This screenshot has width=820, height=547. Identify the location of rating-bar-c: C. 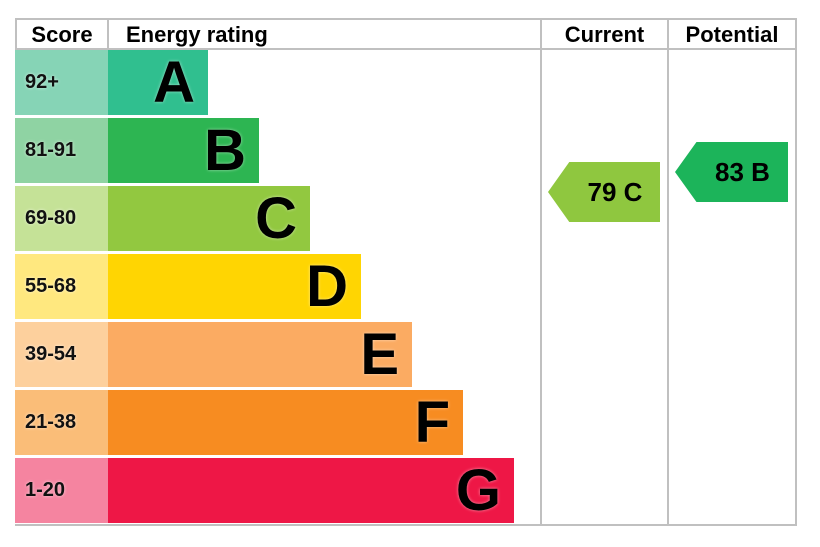
(209, 220).